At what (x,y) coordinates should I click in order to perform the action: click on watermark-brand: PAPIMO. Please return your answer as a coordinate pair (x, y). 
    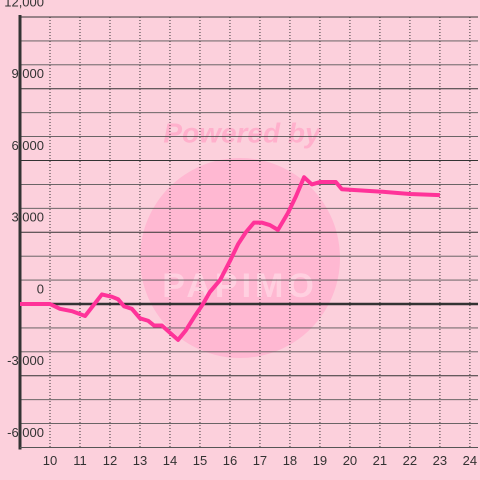
    Looking at the image, I should click on (240, 286).